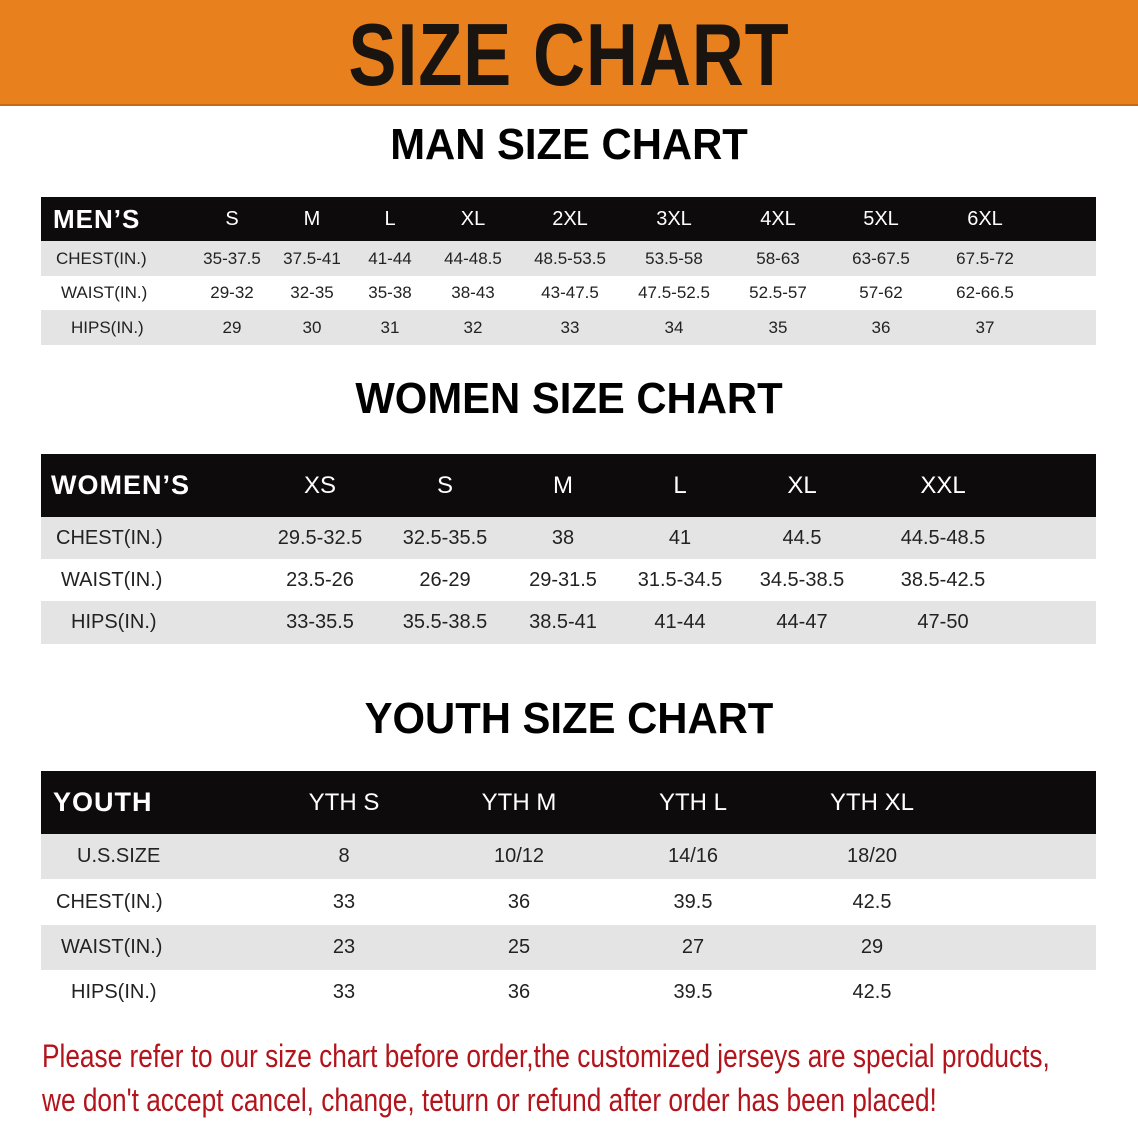  I want to click on header-row: MEN’S S M L XL 2XL 3XL 4XL 5XL 6XL, so click(568, 219).